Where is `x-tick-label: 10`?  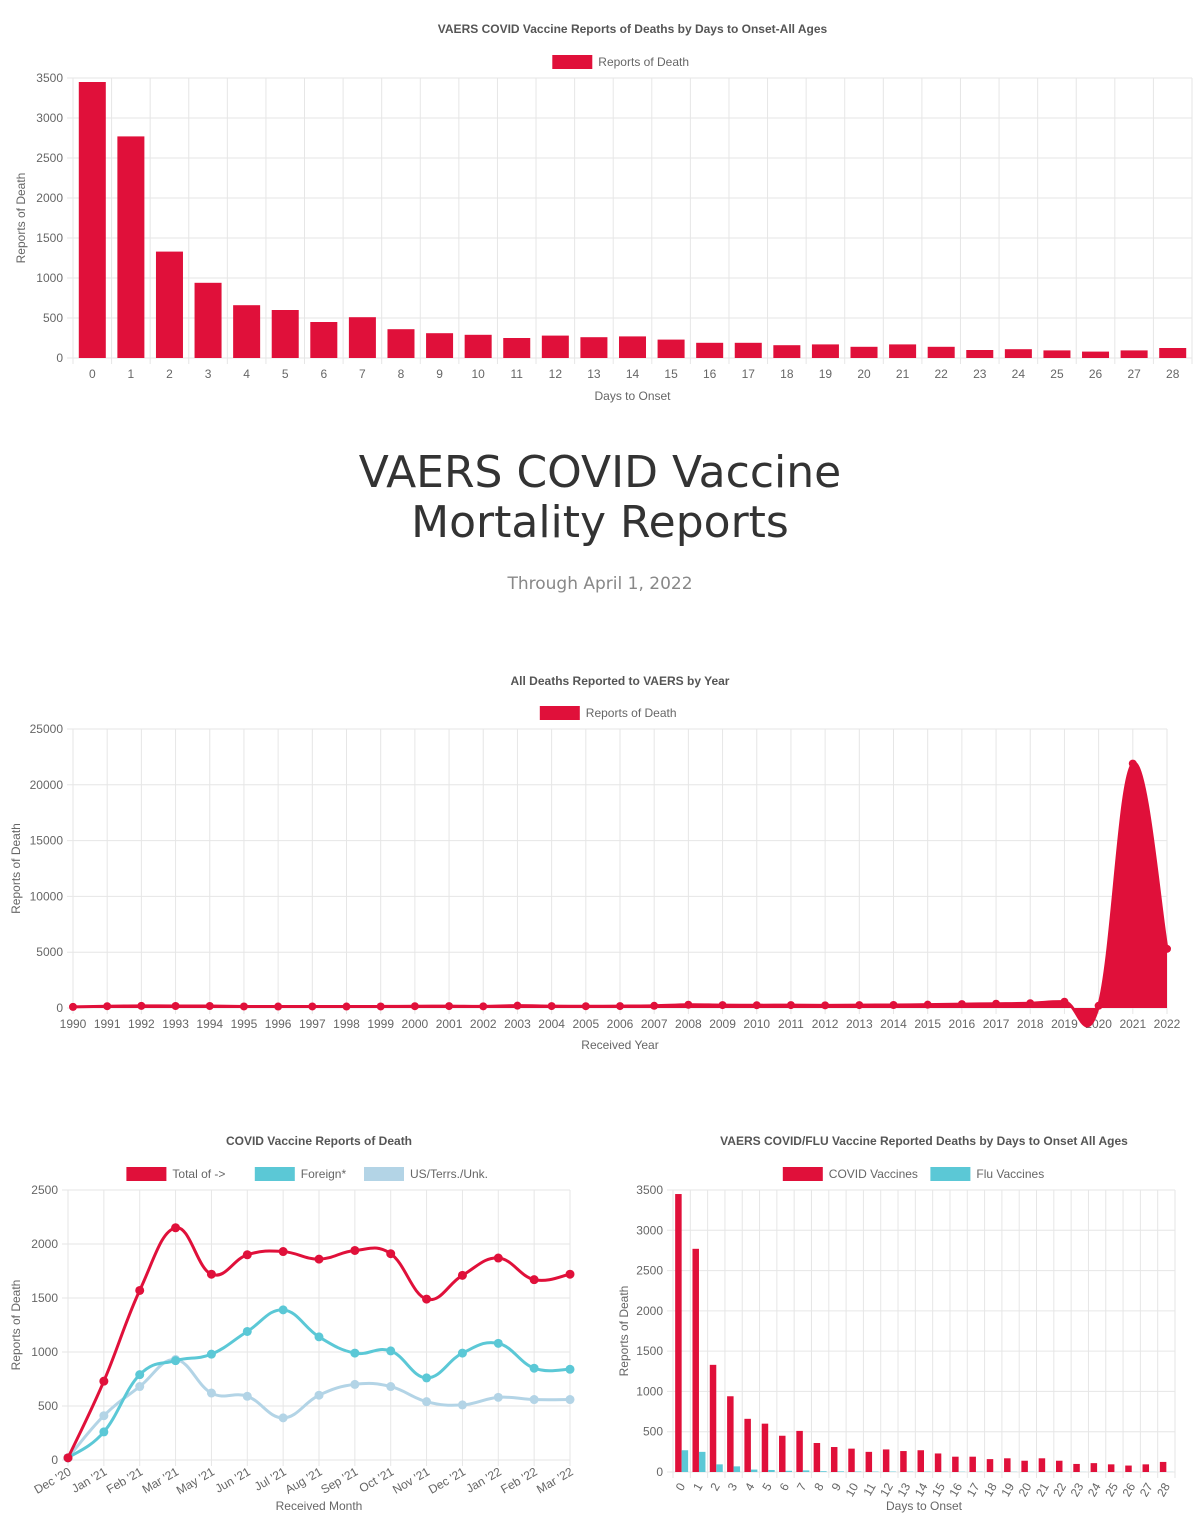 x-tick-label: 10 is located at coordinates (478, 374).